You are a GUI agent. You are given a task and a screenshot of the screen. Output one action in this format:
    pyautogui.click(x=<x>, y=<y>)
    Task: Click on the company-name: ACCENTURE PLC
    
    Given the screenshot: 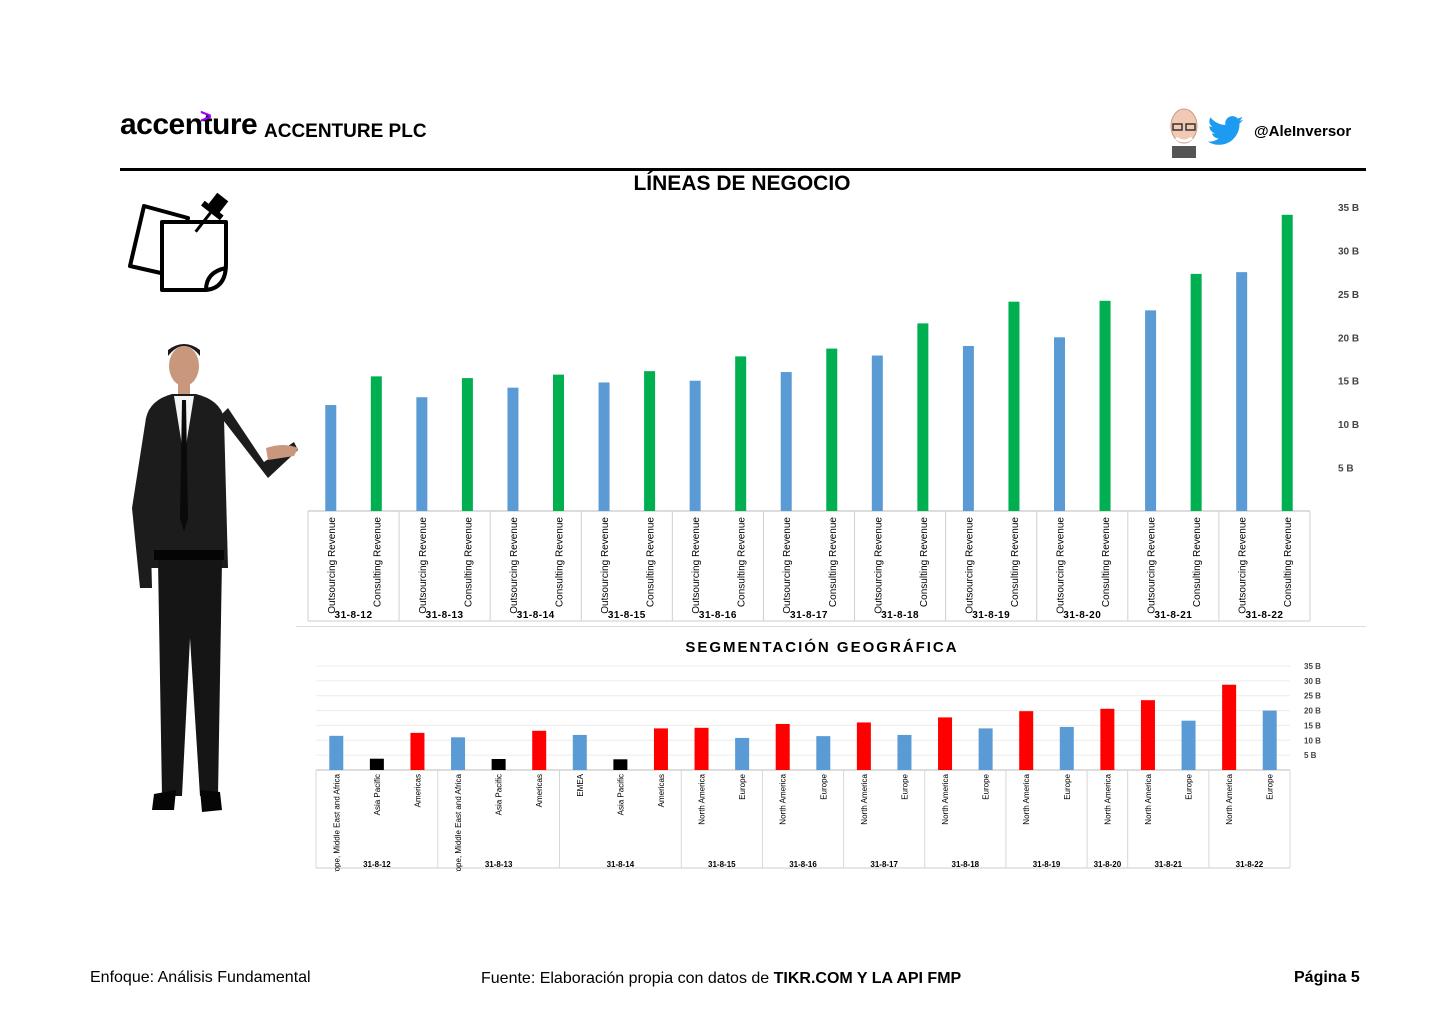 What is the action you would take?
    pyautogui.click(x=345, y=131)
    